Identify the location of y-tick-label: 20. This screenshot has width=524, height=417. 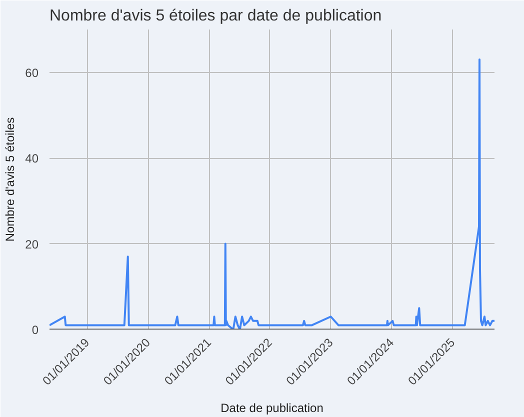
(32, 244).